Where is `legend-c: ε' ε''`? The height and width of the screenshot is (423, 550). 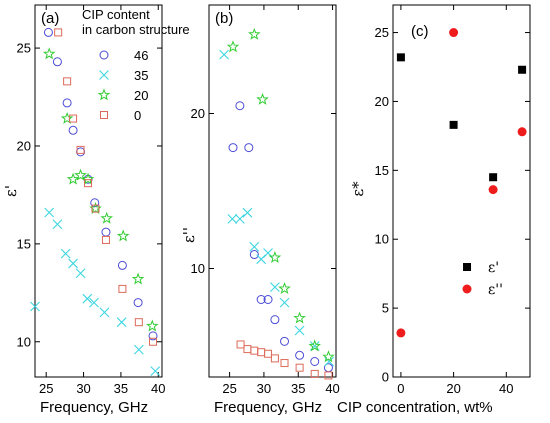 legend-c: ε' ε'' is located at coordinates (482, 279).